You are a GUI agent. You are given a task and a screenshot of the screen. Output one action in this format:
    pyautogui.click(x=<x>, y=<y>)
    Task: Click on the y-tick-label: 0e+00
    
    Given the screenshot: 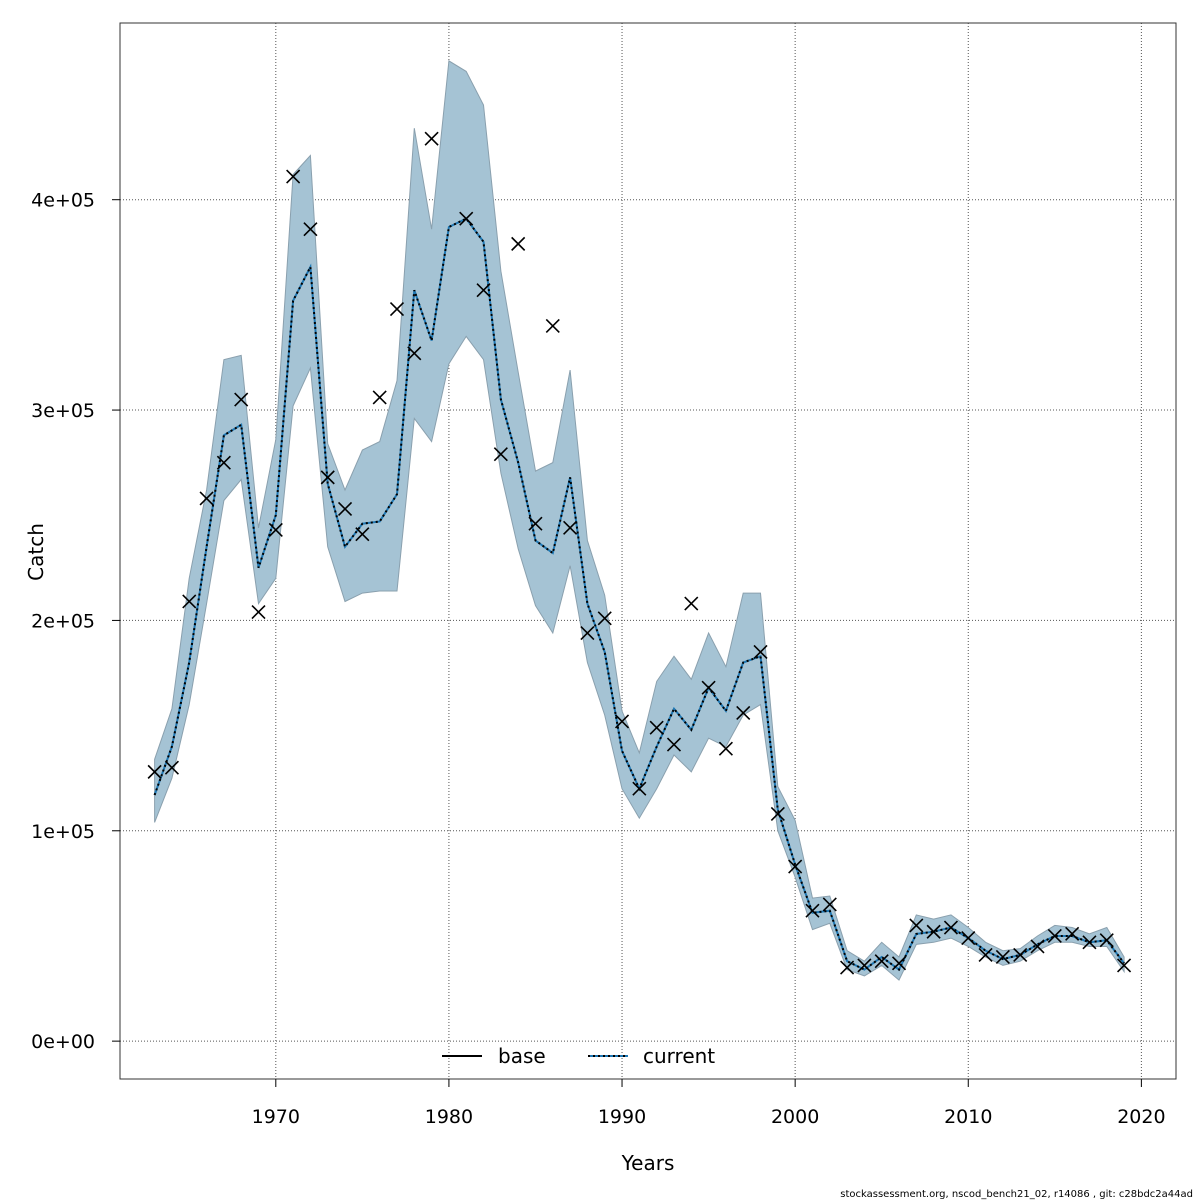 What is the action you would take?
    pyautogui.click(x=63, y=1042)
    